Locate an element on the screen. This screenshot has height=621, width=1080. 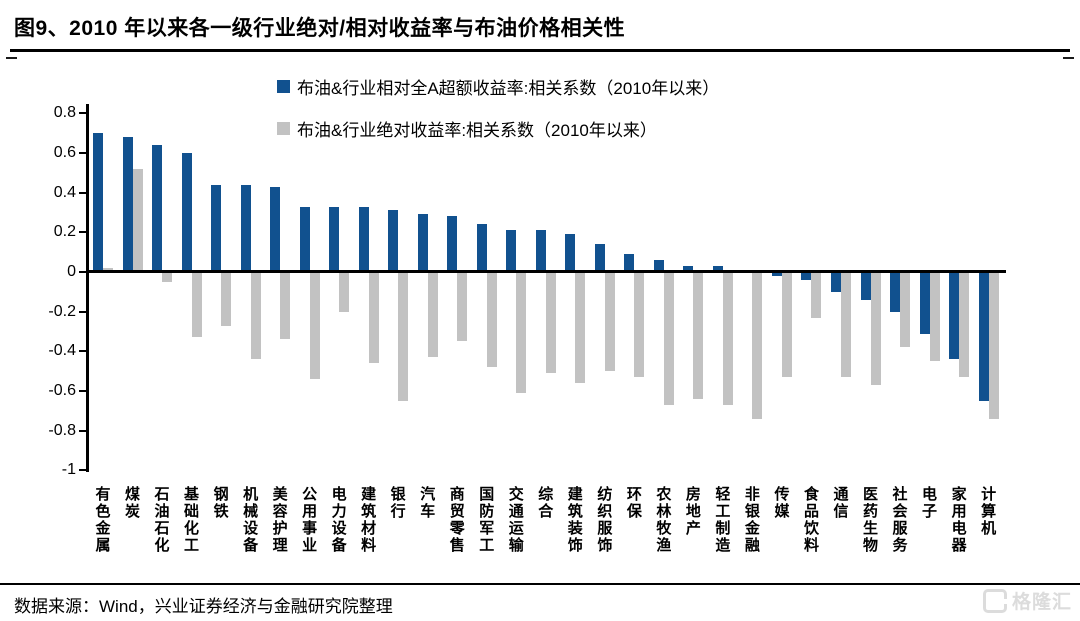
figure-title: 图9、2010 年以来各一级行业绝对/相对收益率与布油价格相关性 is located at coordinates (320, 28).